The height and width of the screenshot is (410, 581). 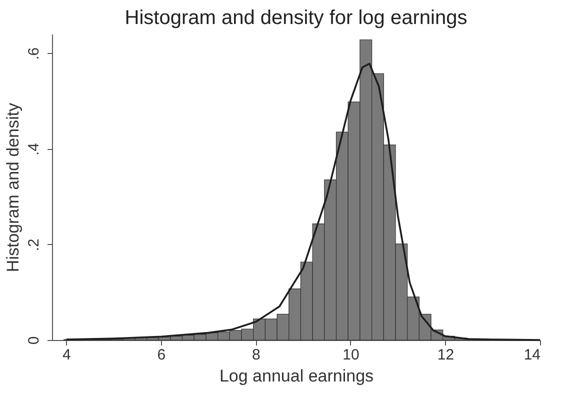 I want to click on y-tick-label: .2, so click(x=34, y=245).